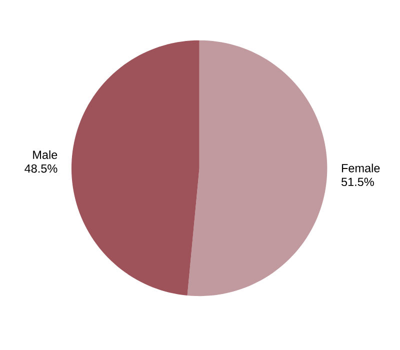  What do you see at coordinates (41, 168) in the screenshot?
I see `data-label: 48.5%` at bounding box center [41, 168].